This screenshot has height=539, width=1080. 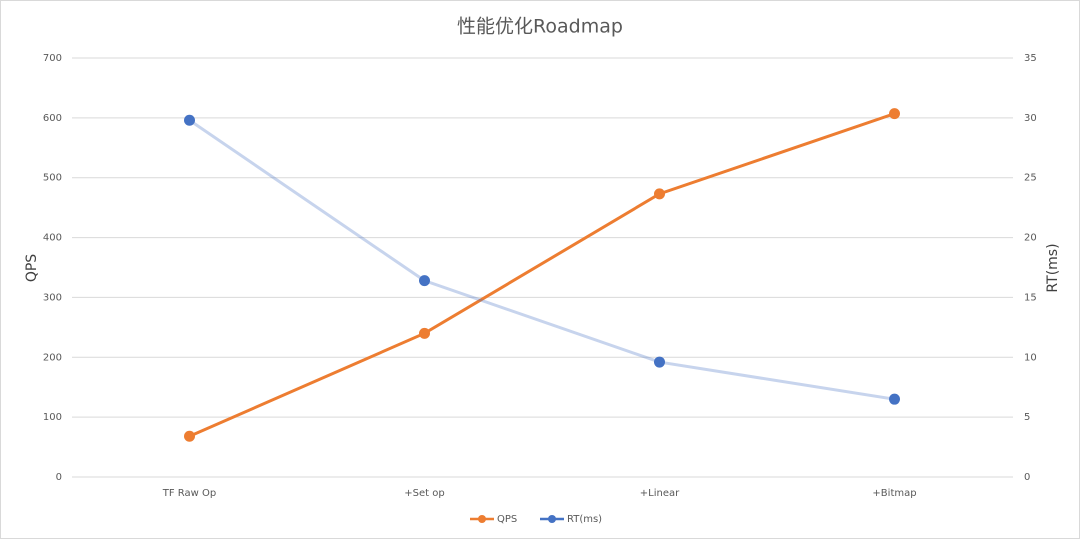 I want to click on y-tick-label: 300, so click(x=52, y=297).